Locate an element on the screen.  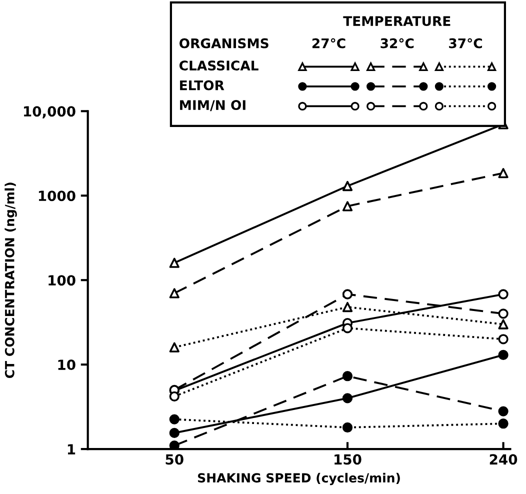
legend-title: TEMPERATURE is located at coordinates (396, 21).